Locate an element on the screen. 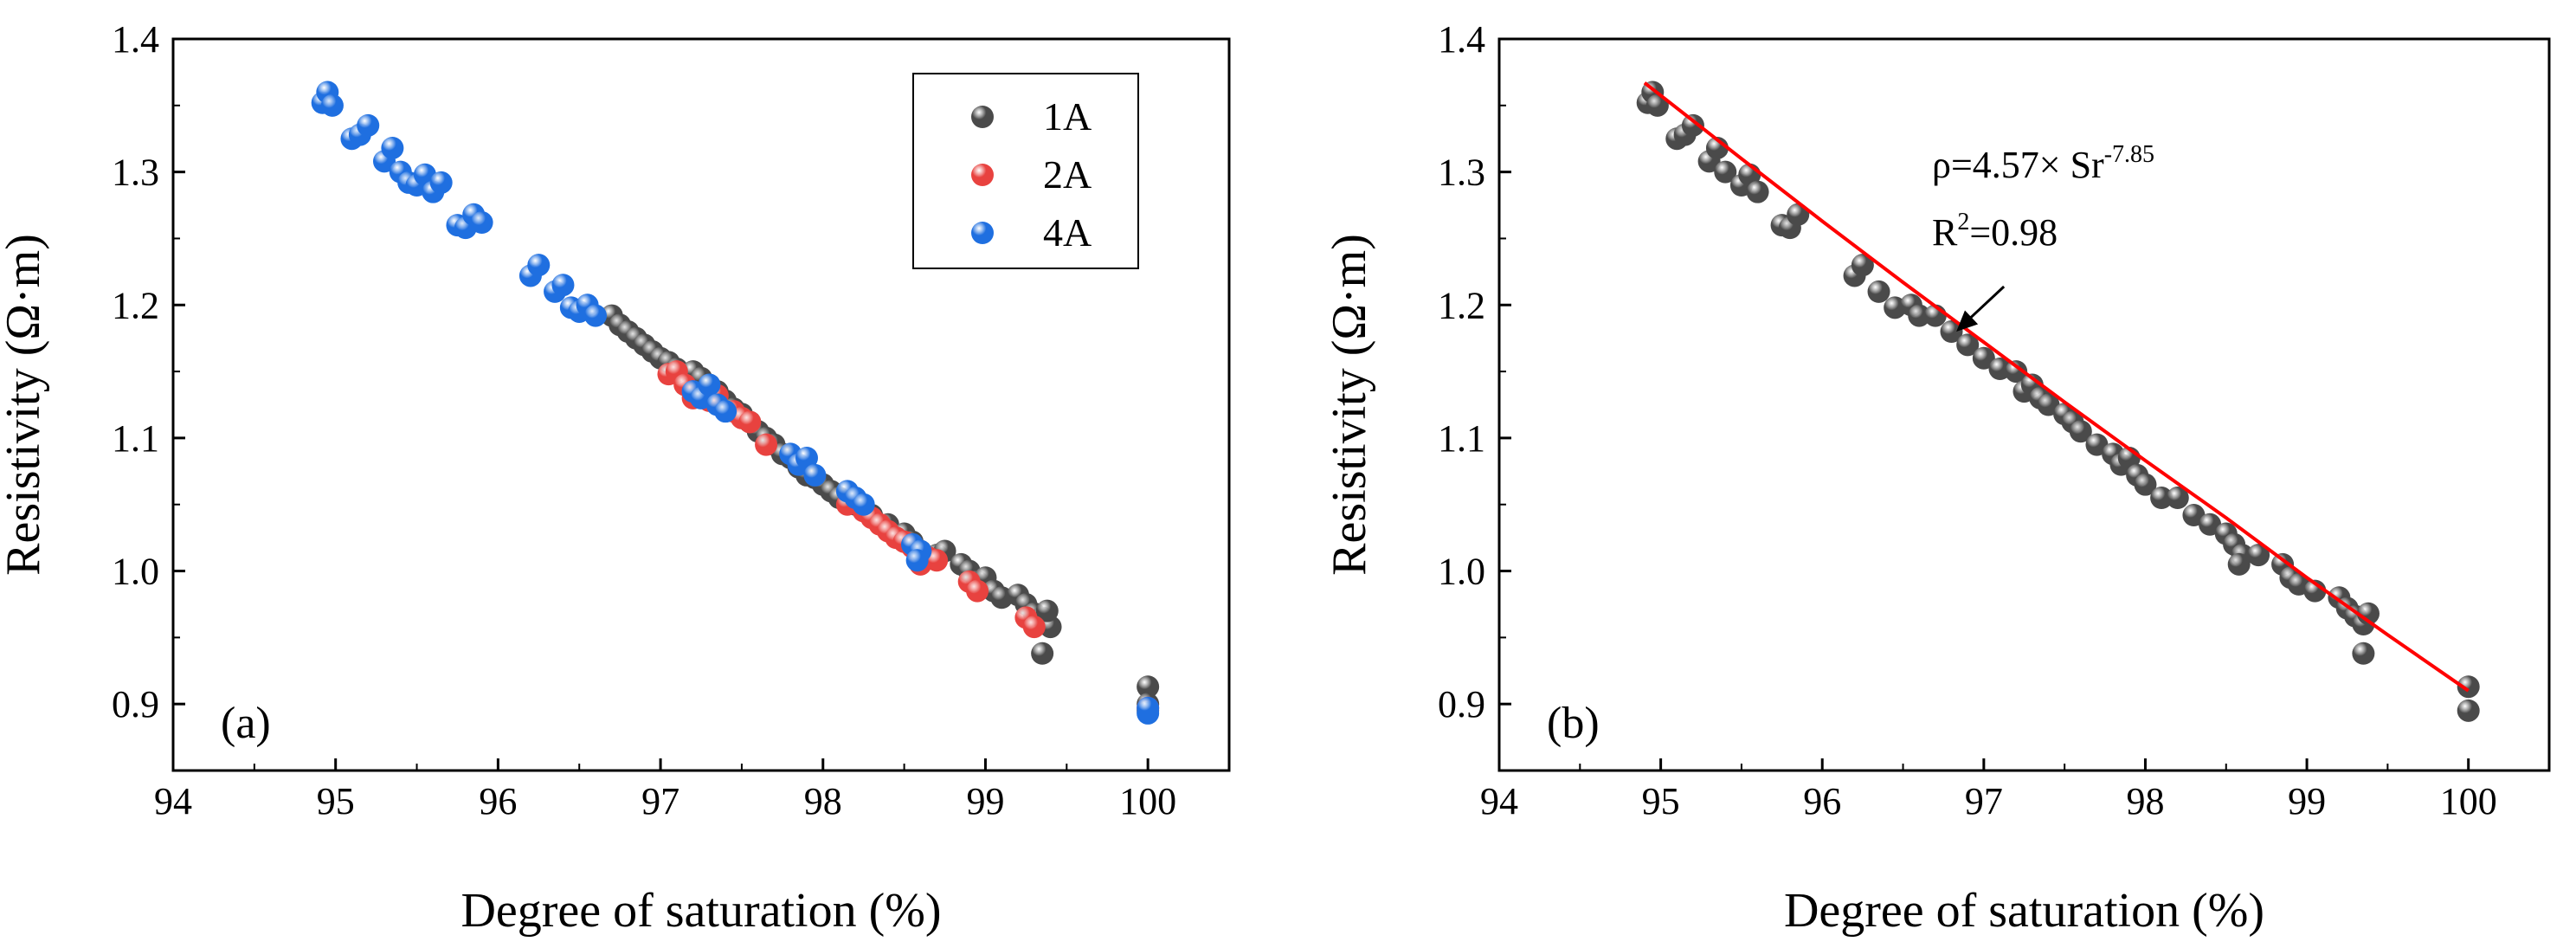  panel-b-label: (b) is located at coordinates (1573, 723).